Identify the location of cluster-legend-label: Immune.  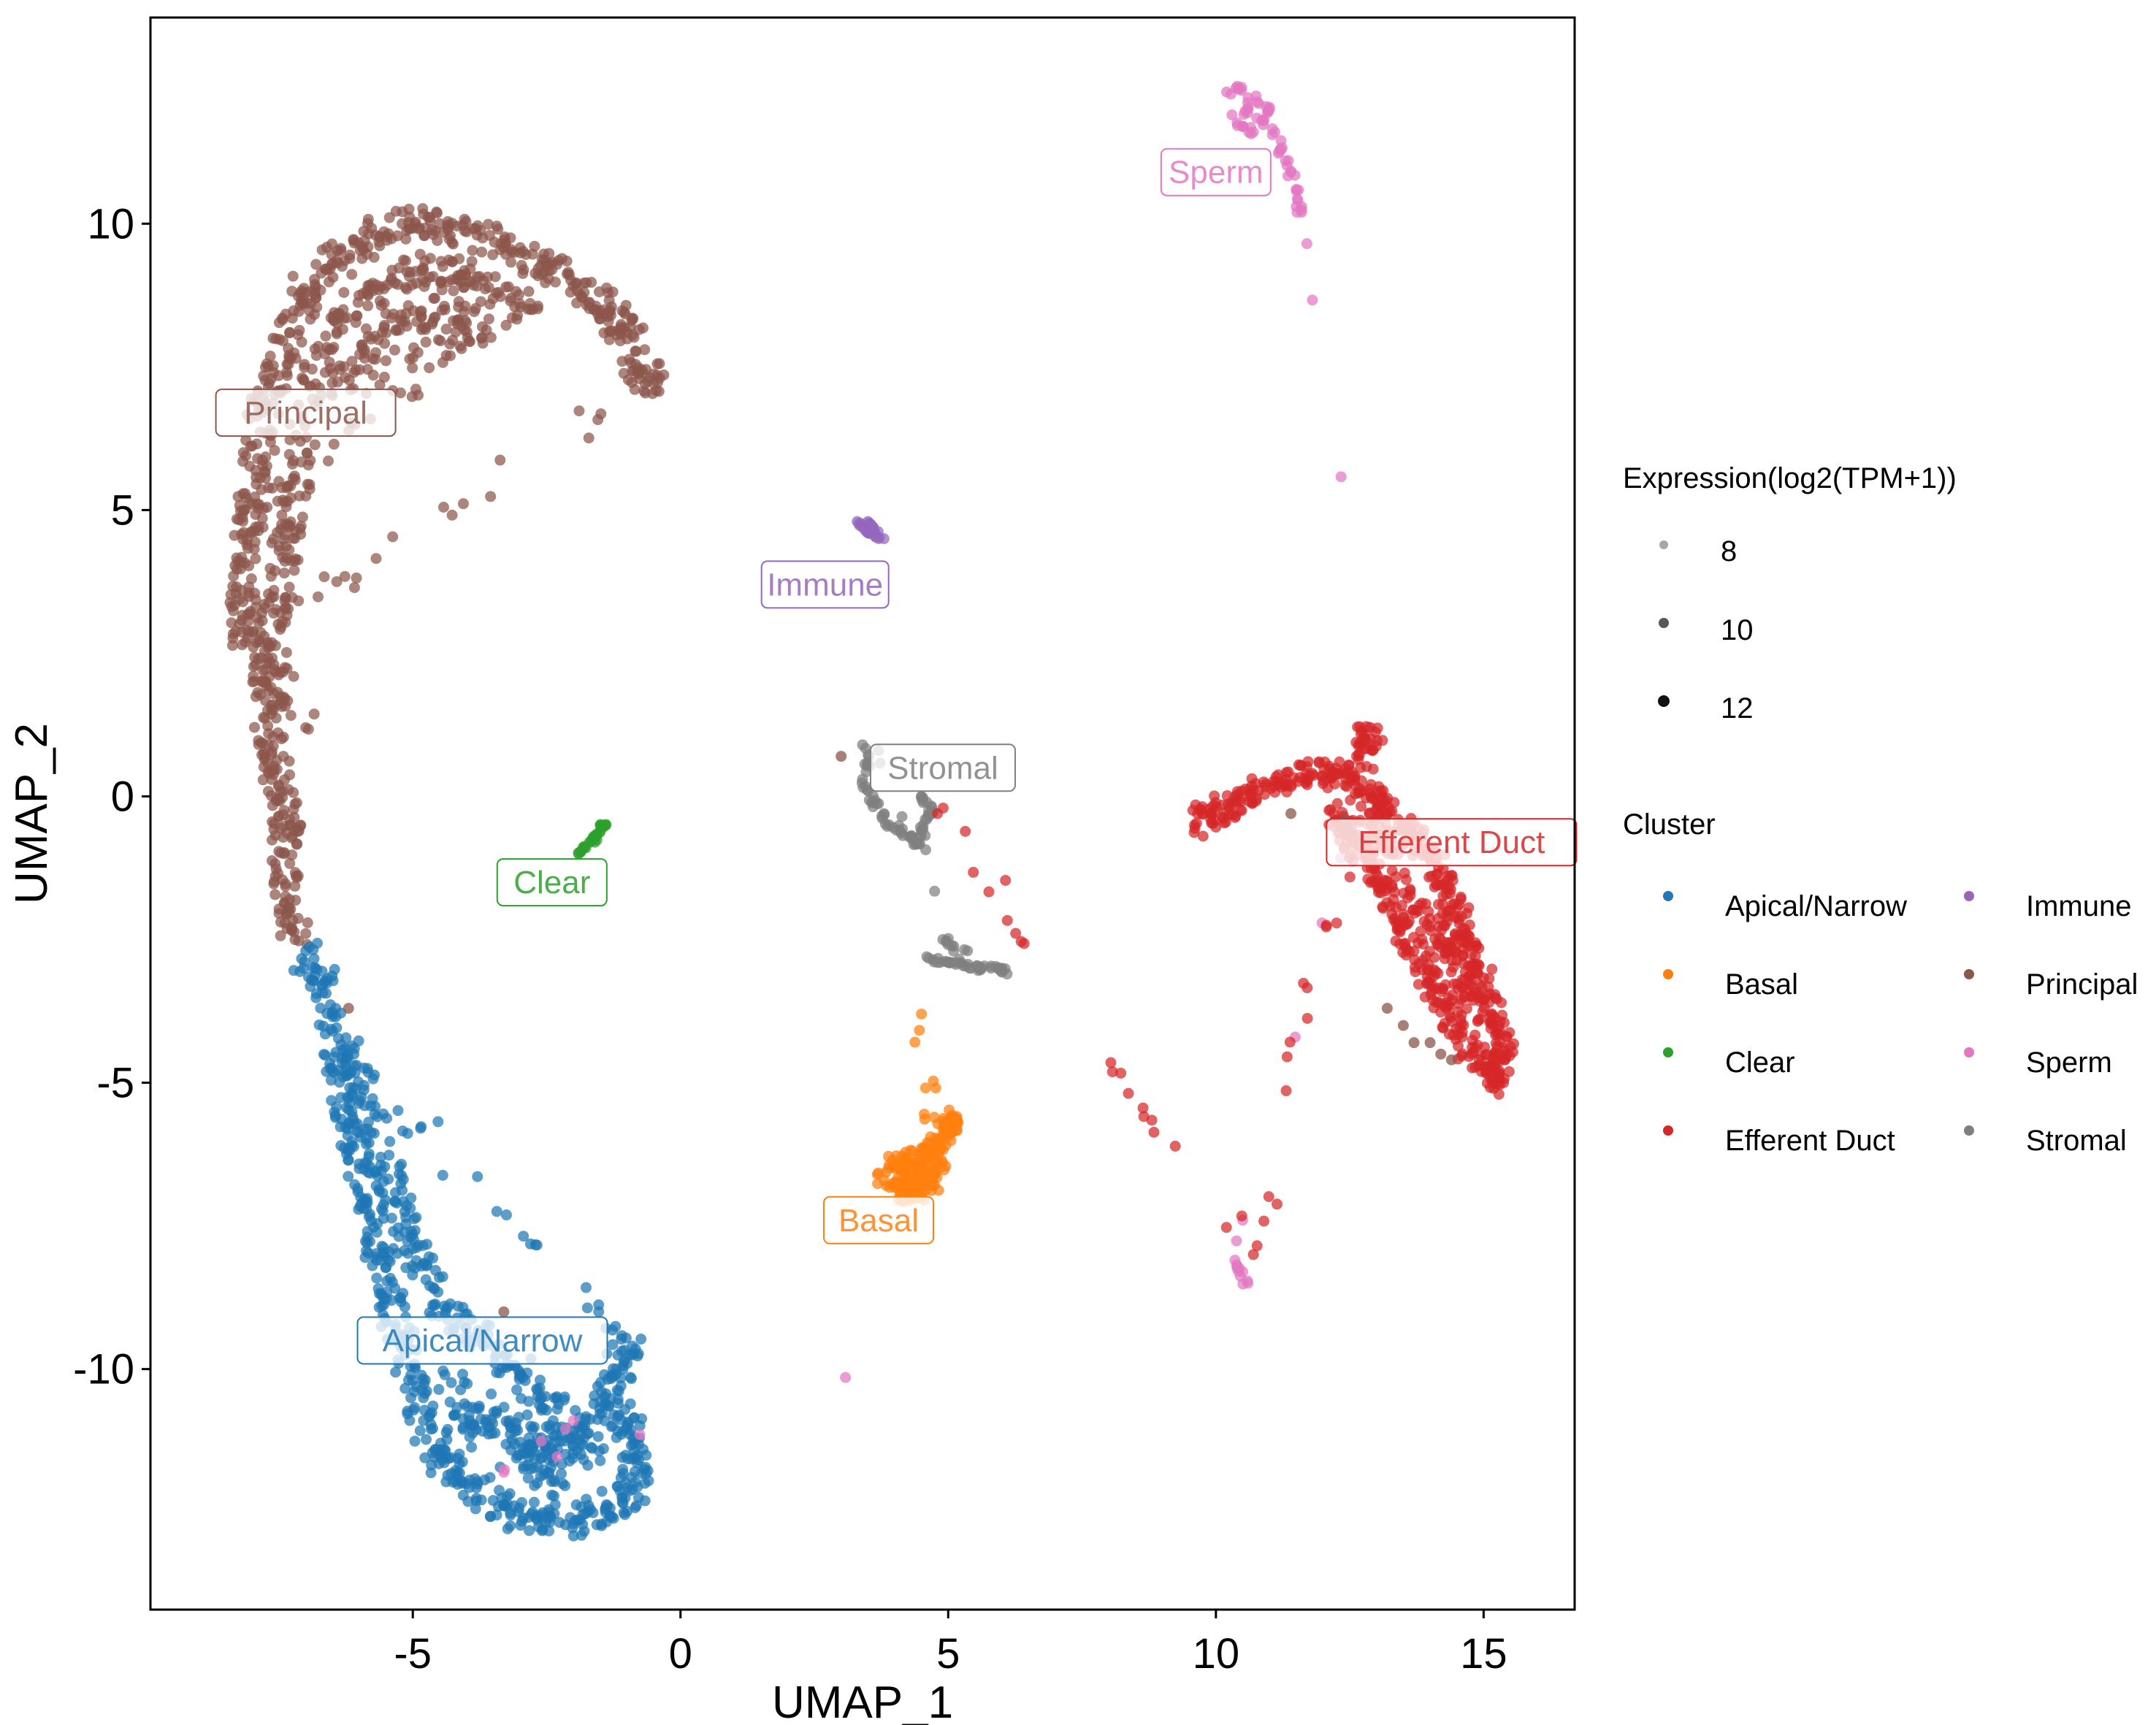
(2079, 906).